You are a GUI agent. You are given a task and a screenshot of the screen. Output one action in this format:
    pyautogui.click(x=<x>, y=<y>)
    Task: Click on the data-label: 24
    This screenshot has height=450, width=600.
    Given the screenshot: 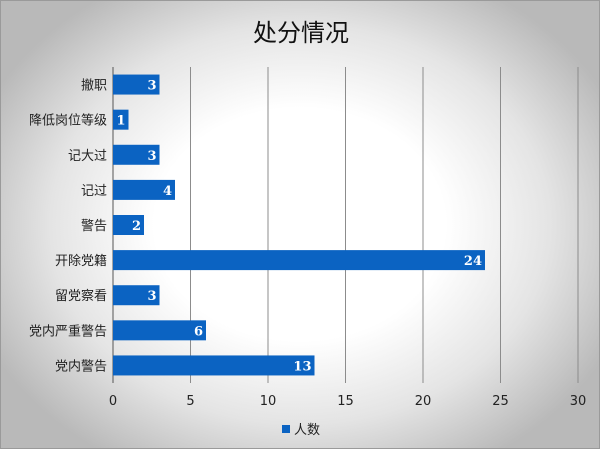 What is the action you would take?
    pyautogui.click(x=473, y=261)
    